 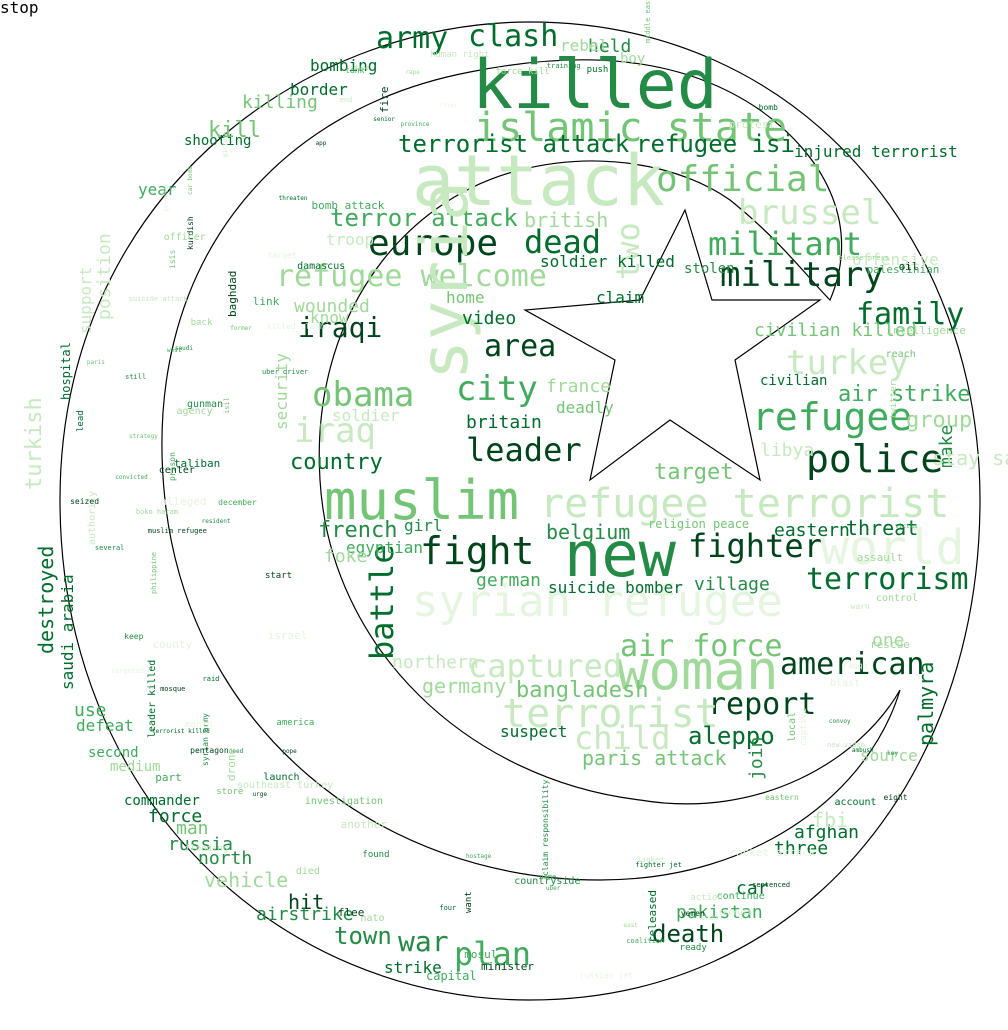 I want to click on word: paris, so click(x=95, y=362).